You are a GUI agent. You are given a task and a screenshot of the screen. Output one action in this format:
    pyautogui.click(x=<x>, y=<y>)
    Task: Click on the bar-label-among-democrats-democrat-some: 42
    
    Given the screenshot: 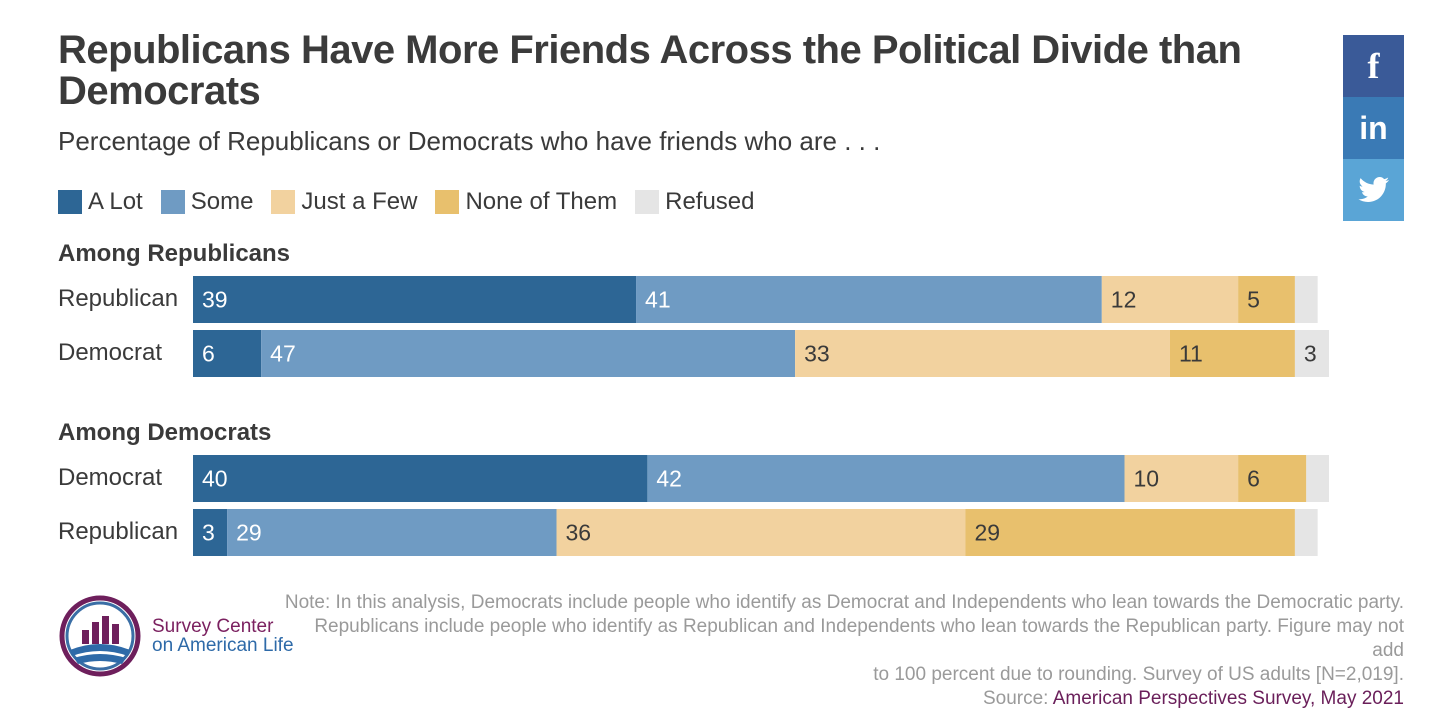 What is the action you would take?
    pyautogui.click(x=669, y=479)
    